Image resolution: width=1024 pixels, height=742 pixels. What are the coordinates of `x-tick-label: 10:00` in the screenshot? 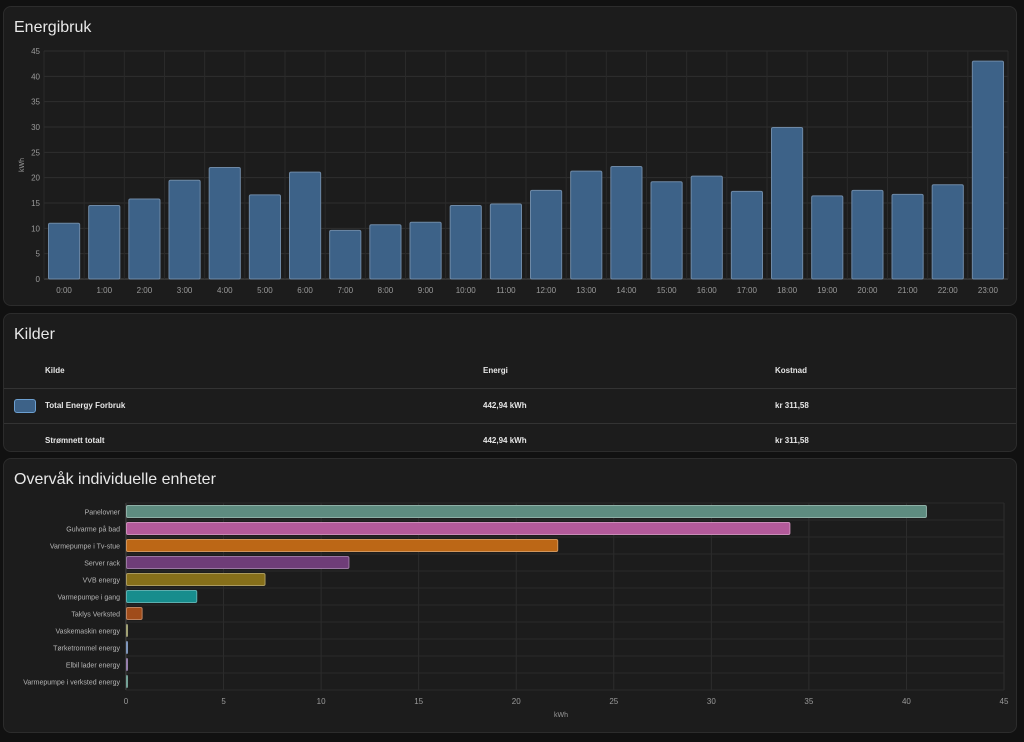 It's located at (466, 290).